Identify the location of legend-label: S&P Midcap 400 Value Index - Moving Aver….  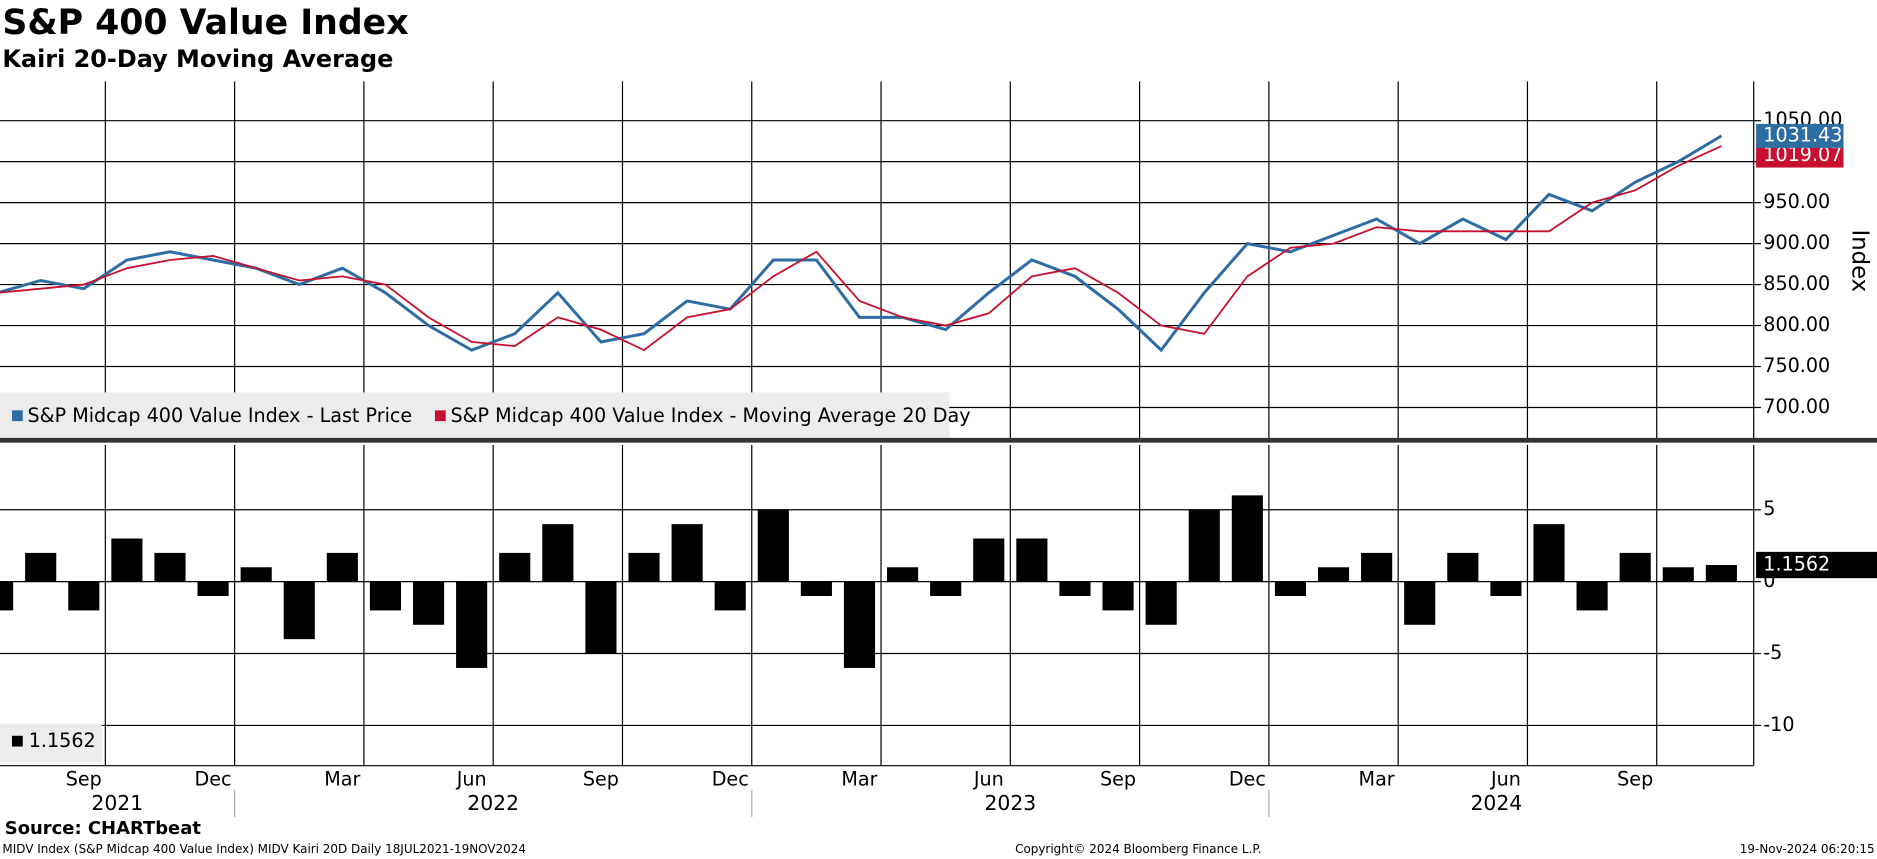
(710, 415).